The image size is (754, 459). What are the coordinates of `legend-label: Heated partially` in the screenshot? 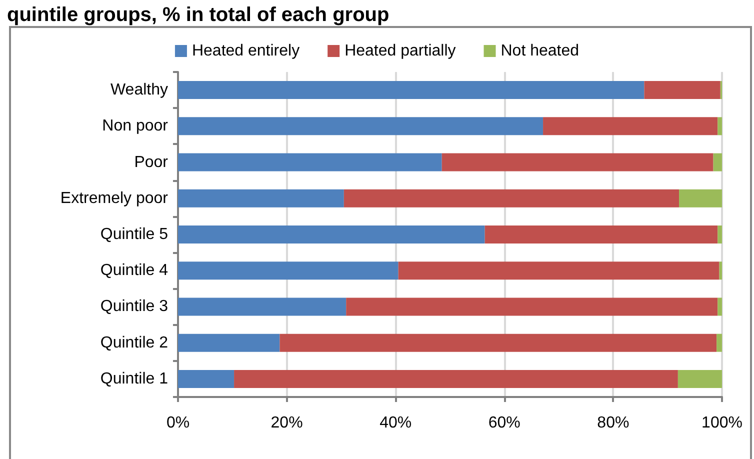 It's located at (400, 51).